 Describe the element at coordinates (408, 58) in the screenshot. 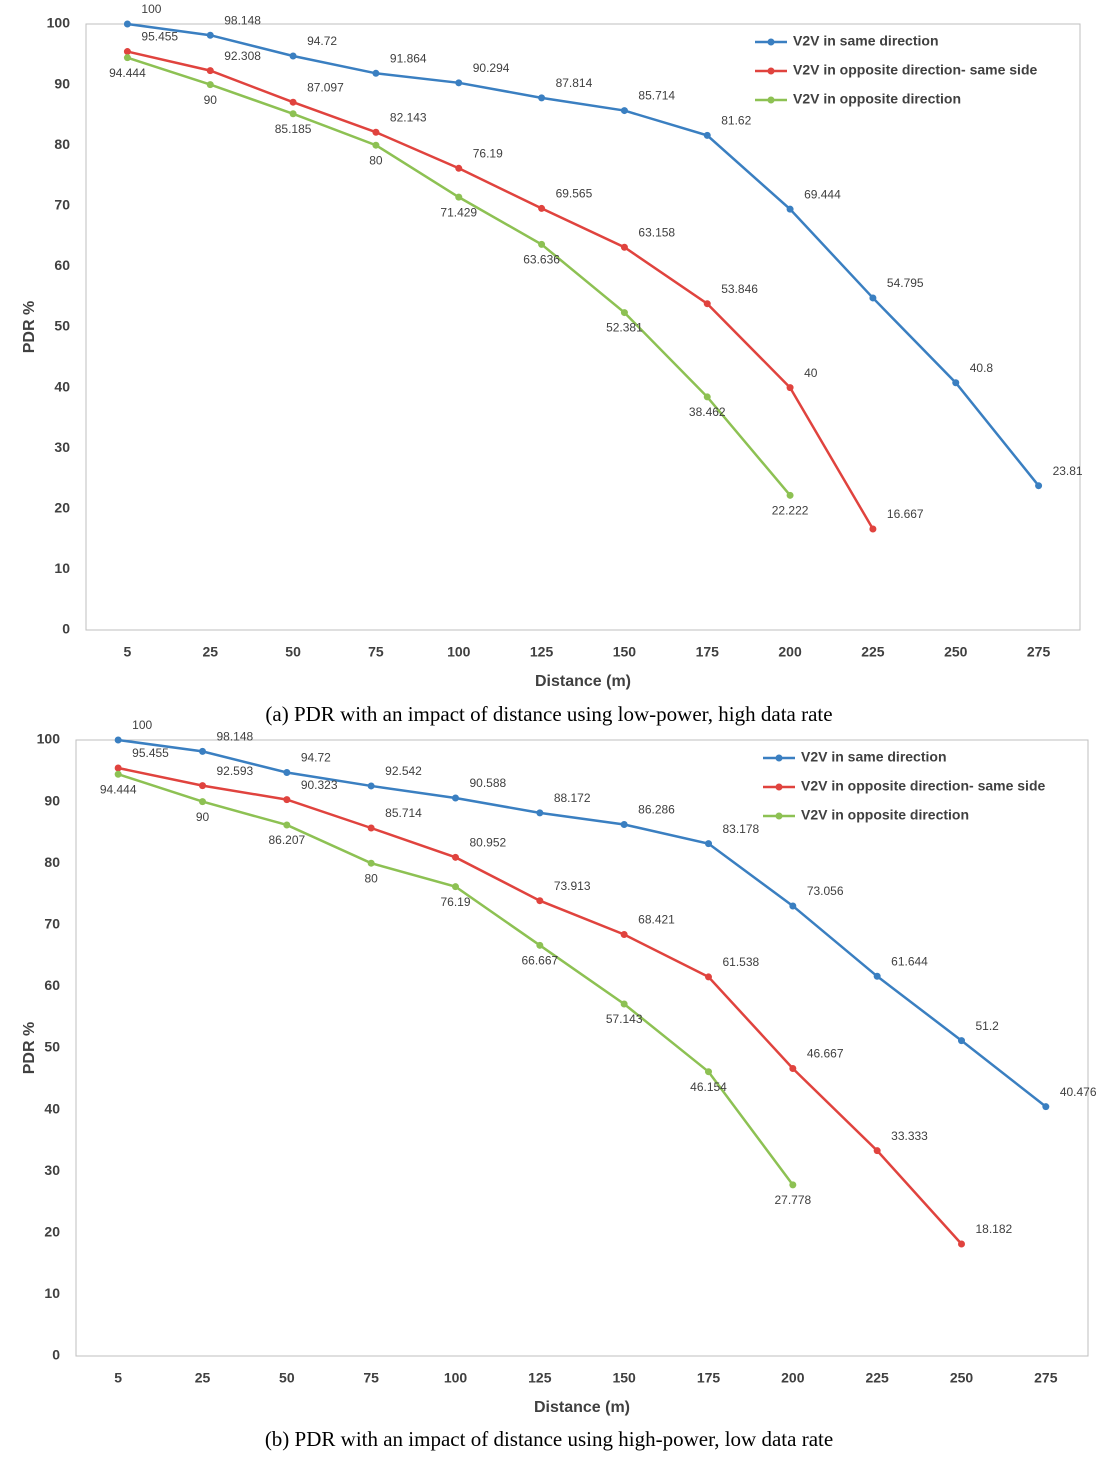

I see `data-label: 91.864` at that location.